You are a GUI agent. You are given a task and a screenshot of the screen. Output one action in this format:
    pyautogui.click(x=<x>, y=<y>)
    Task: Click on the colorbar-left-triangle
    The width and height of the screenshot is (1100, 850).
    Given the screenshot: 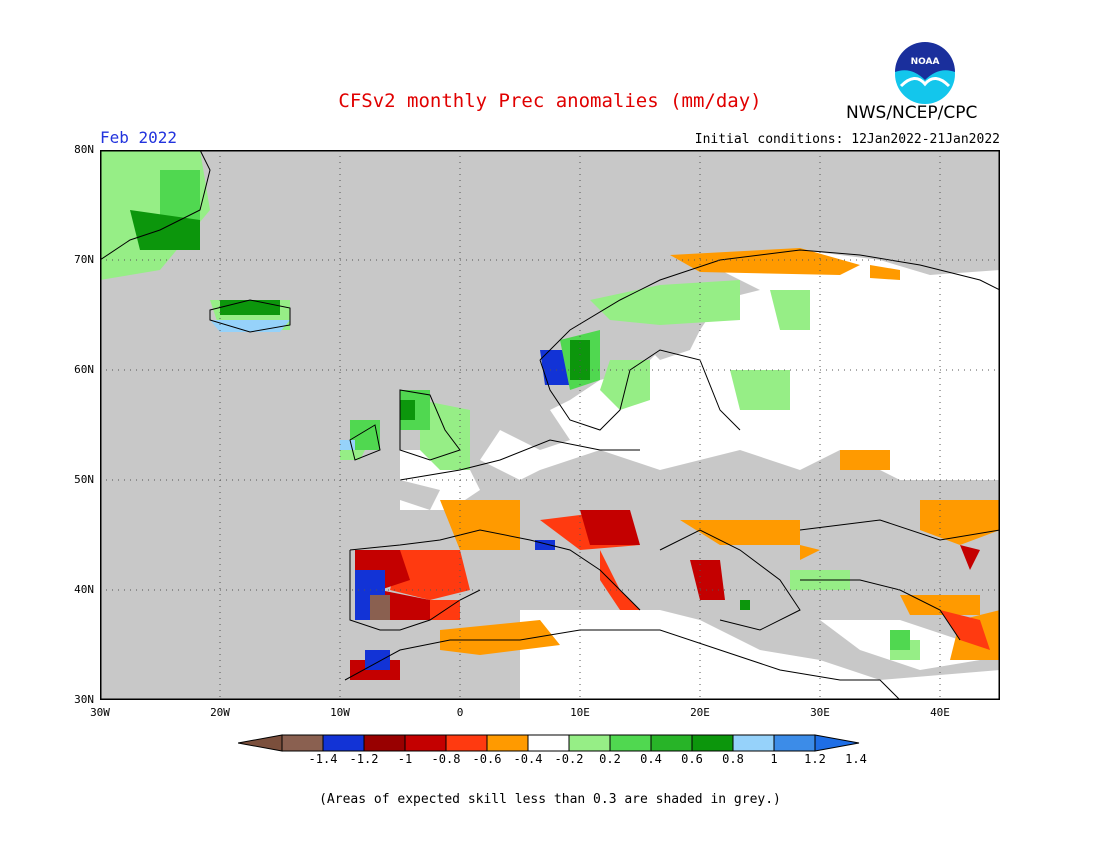 What is the action you would take?
    pyautogui.click(x=260, y=743)
    